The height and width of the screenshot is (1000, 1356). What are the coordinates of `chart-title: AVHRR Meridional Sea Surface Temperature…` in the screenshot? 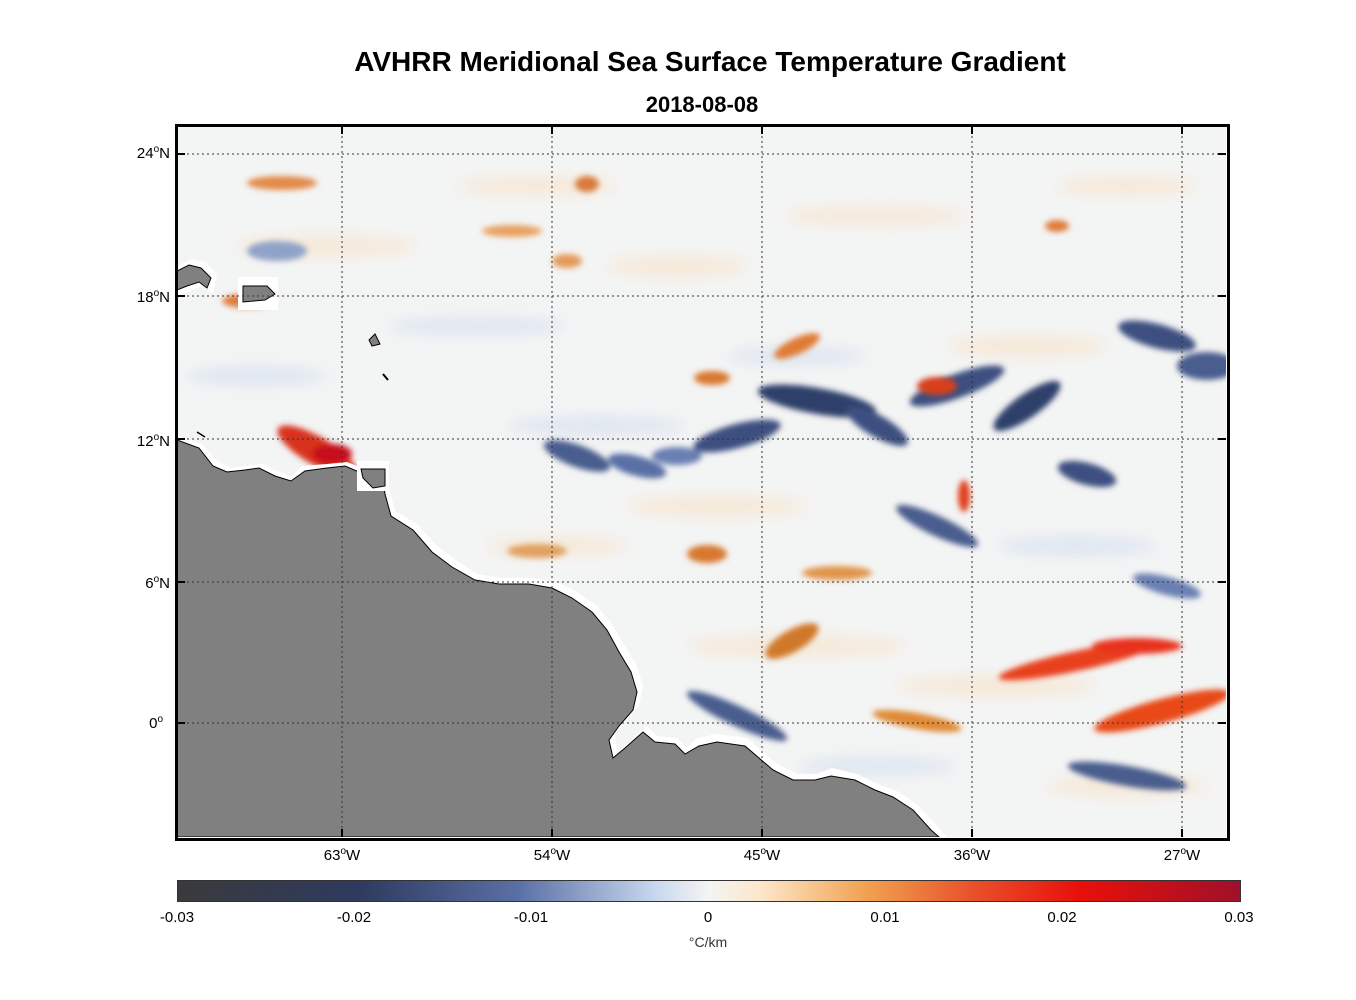 It's located at (710, 61).